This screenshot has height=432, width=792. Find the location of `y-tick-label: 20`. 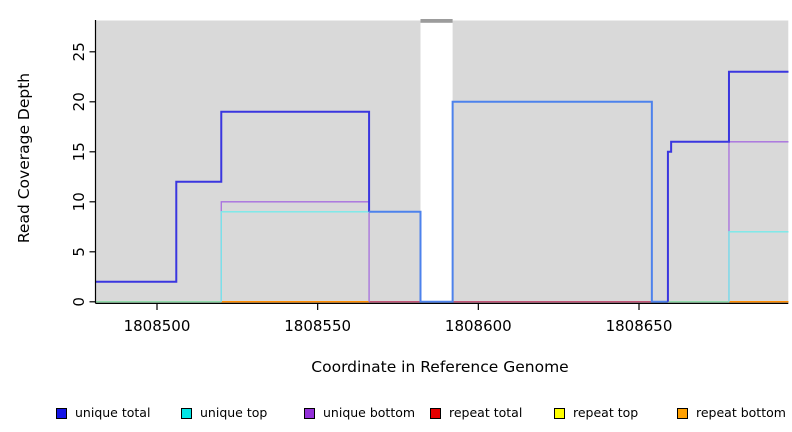

y-tick-label: 20 is located at coordinates (79, 101).